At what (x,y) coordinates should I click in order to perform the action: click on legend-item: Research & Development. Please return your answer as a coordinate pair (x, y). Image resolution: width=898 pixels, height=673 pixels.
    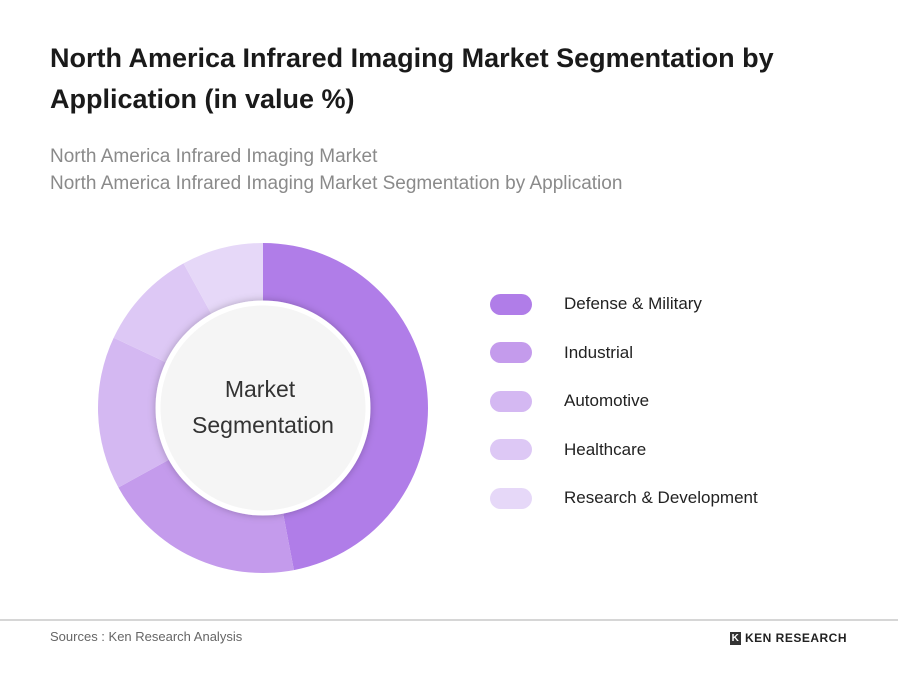
    Looking at the image, I should click on (624, 498).